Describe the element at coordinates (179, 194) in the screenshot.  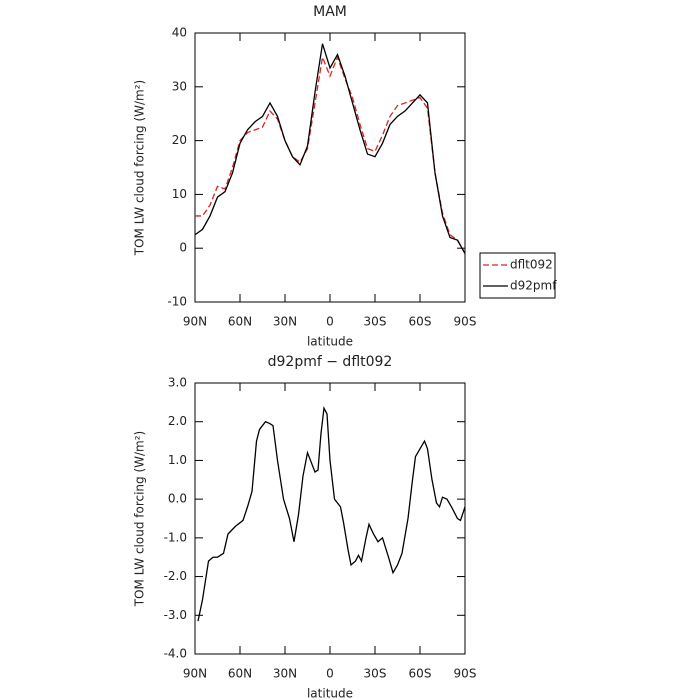
I see `y-tick-label: 10` at that location.